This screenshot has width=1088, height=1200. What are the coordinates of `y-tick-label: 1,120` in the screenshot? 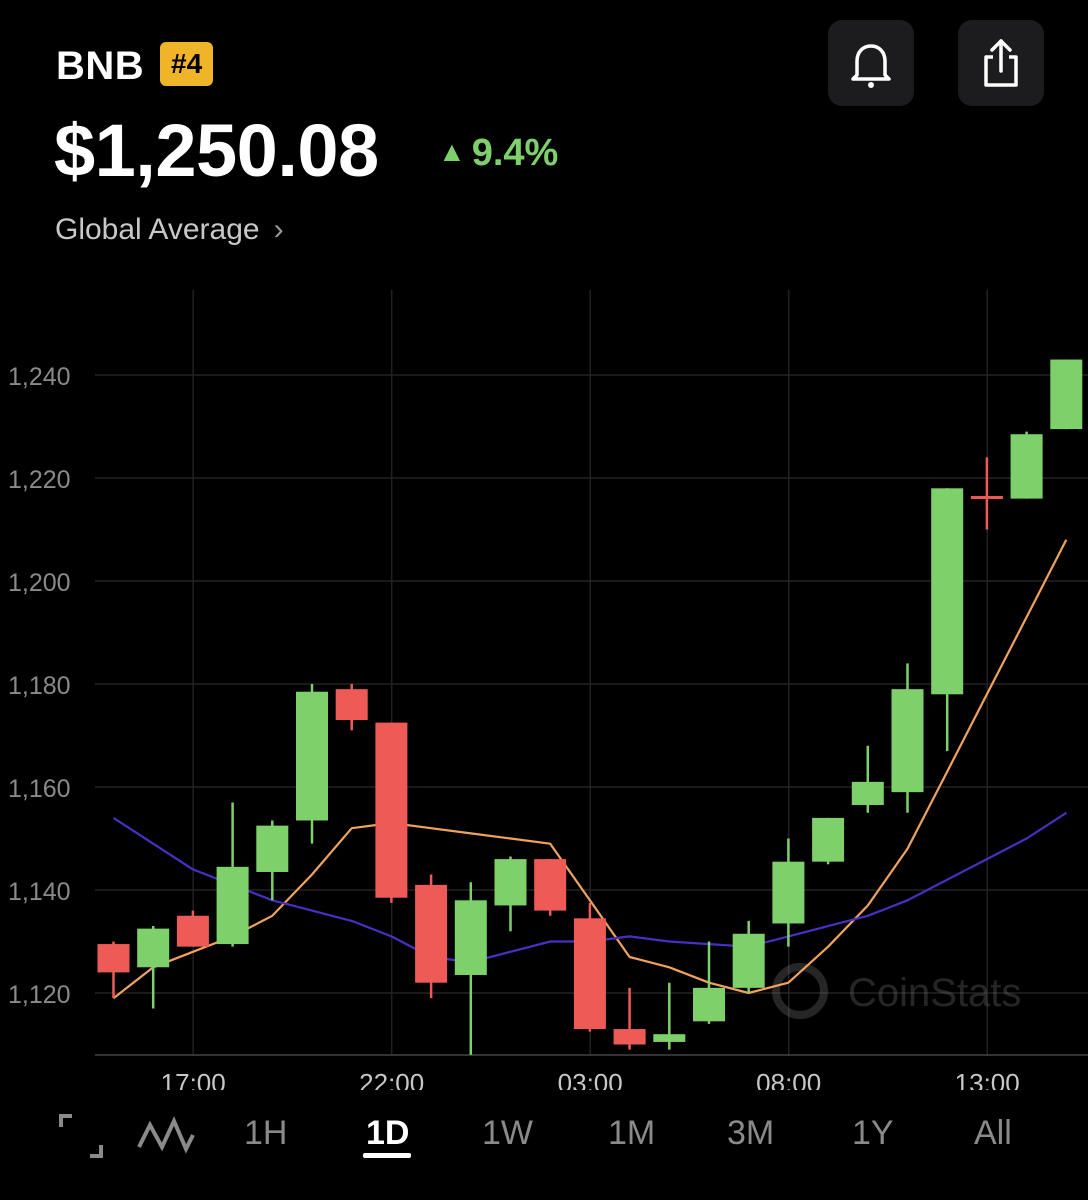 It's located at (39, 995).